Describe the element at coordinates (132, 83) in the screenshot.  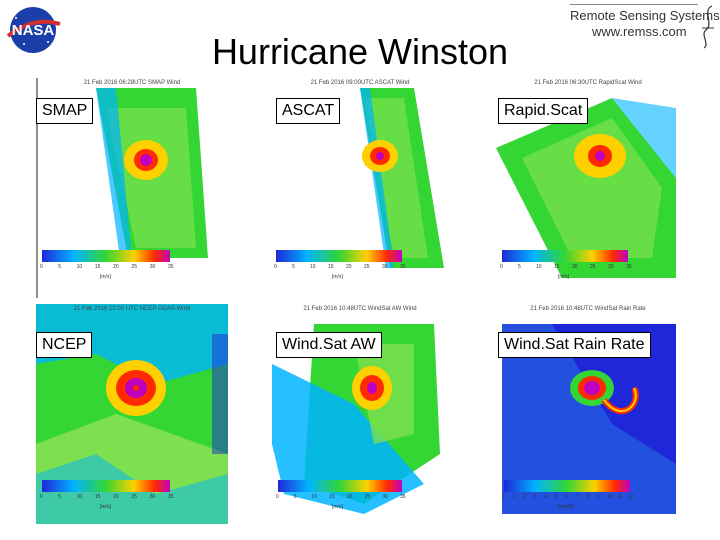
I see `panel-title: 21 Feb 2016 06:28UTC SMAP Wind` at that location.